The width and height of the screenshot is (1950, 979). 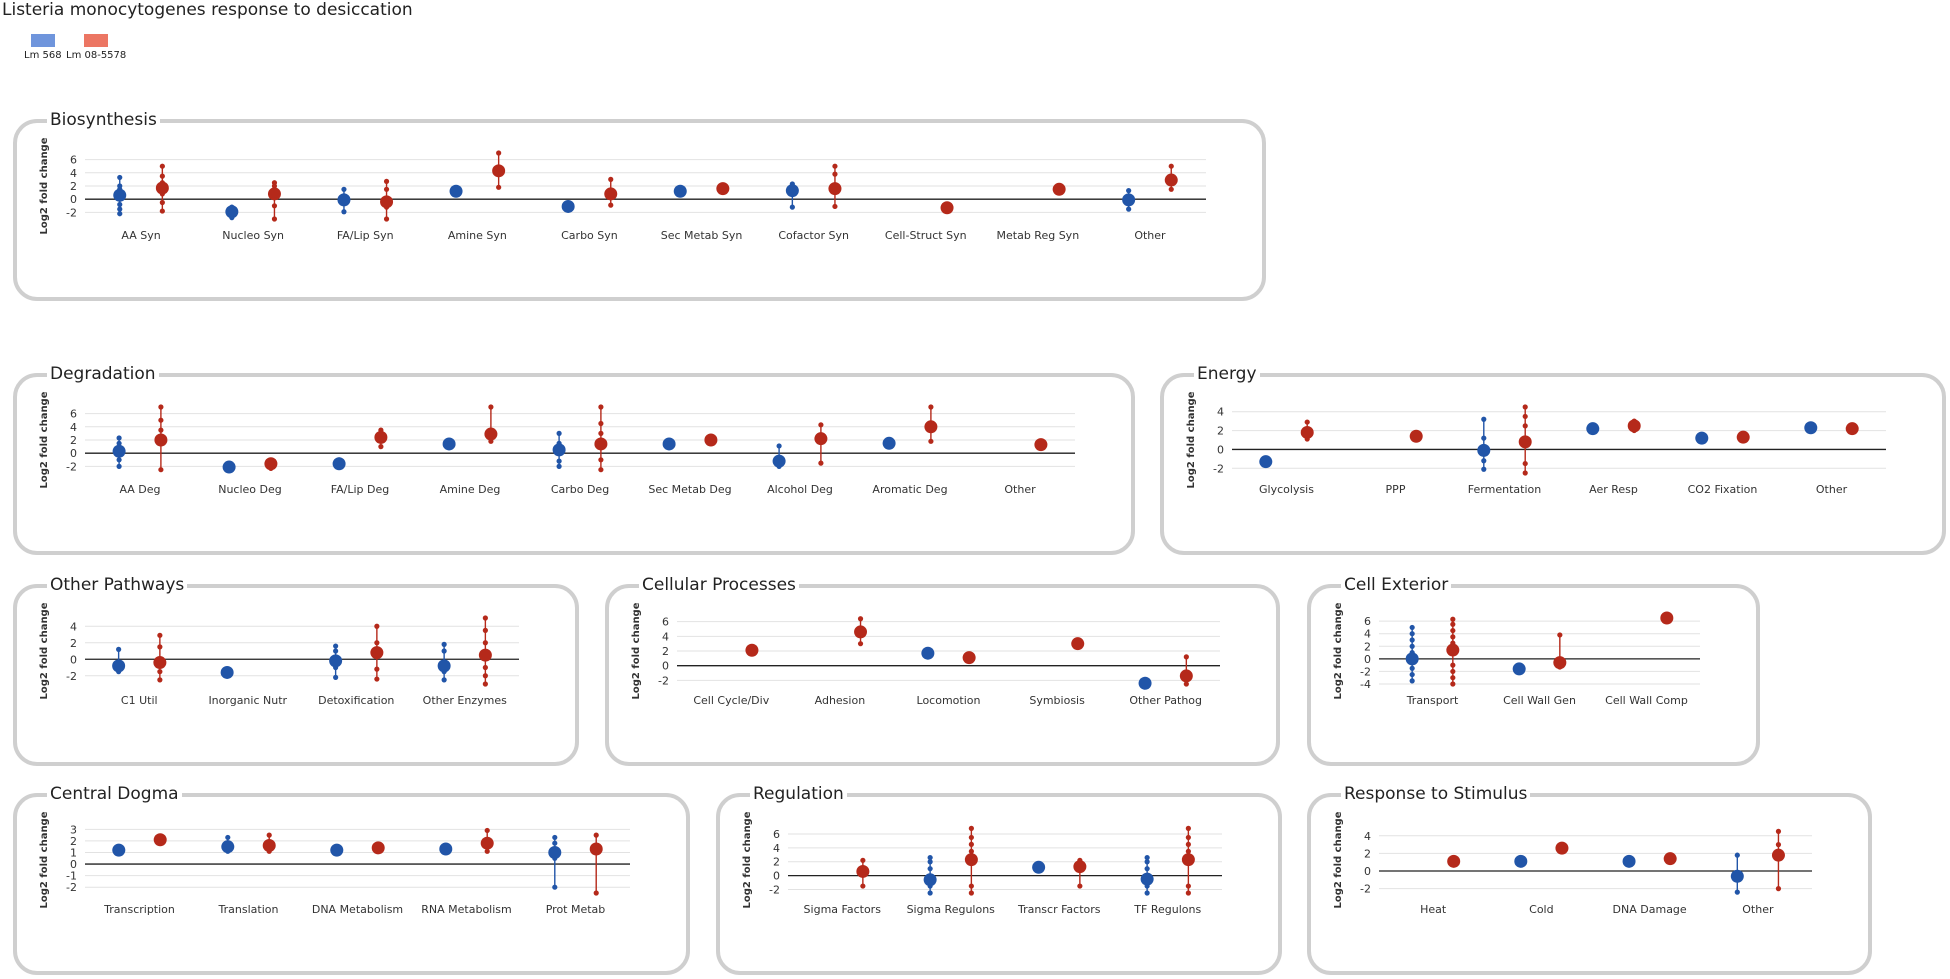 I want to click on x-tick-label: PPP, so click(x=1396, y=489).